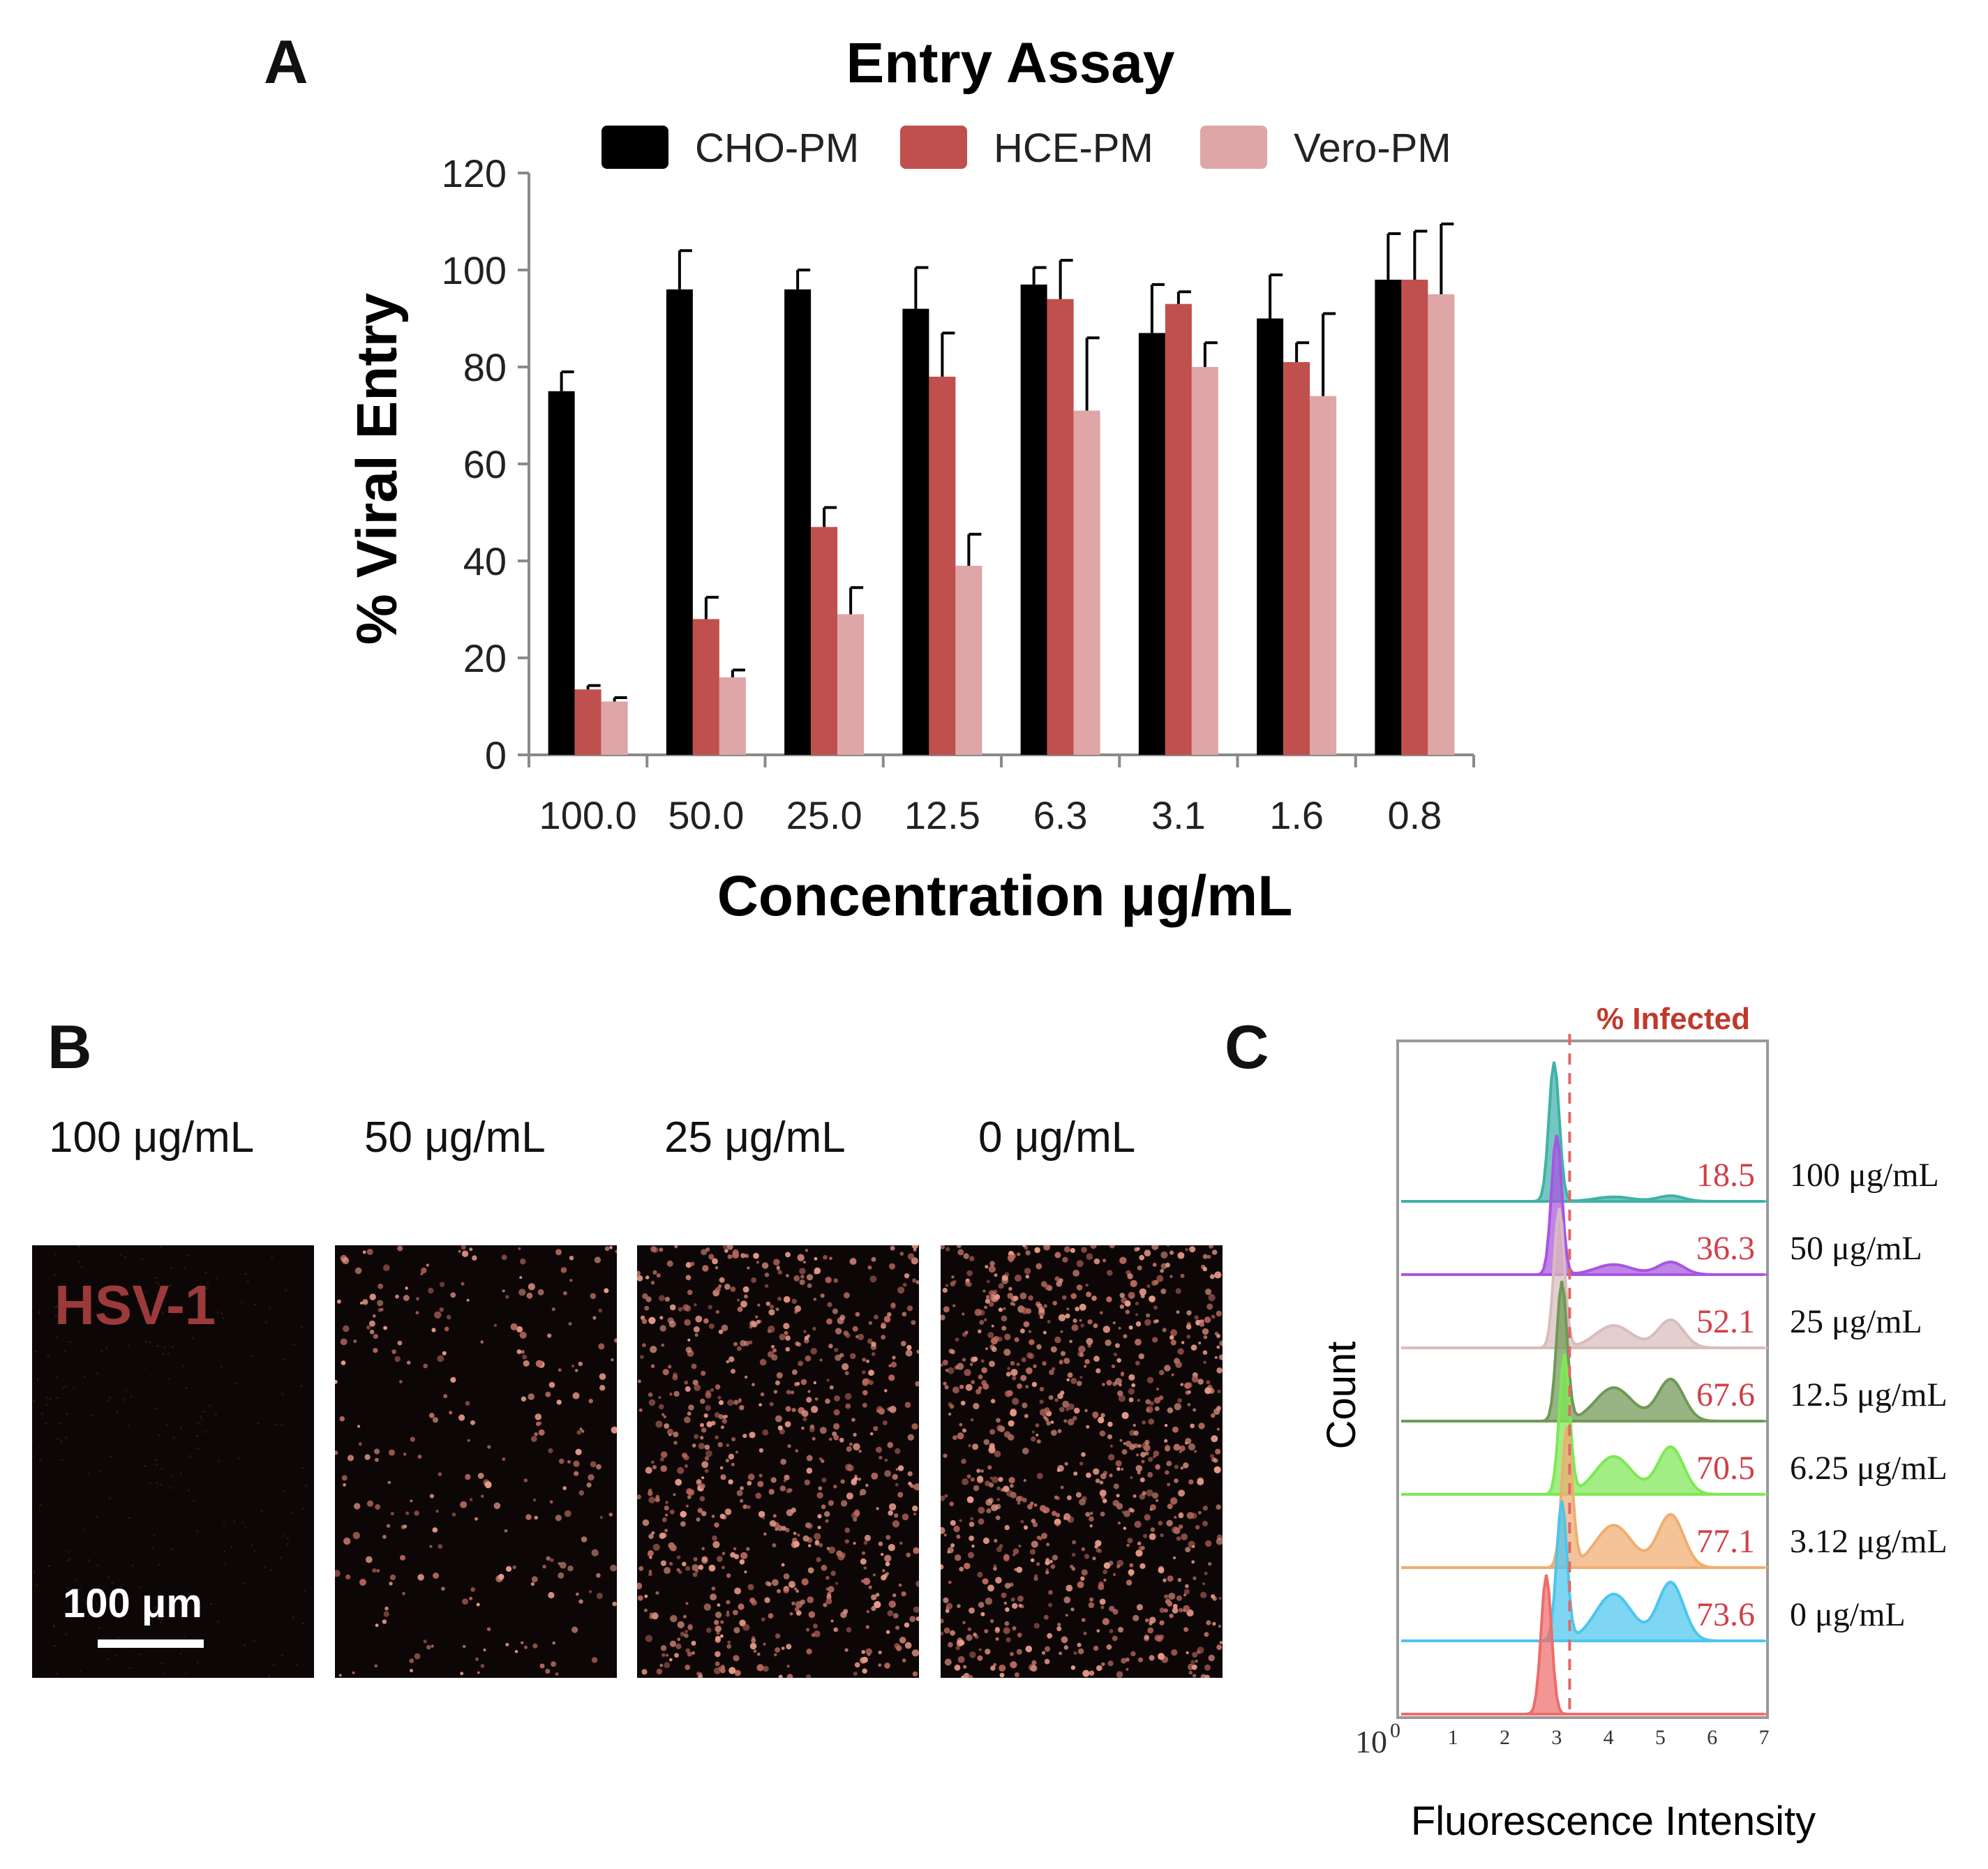 This screenshot has height=1869, width=1988. What do you see at coordinates (755, 1138) in the screenshot?
I see `micro-label-25: 25 μg/mL` at bounding box center [755, 1138].